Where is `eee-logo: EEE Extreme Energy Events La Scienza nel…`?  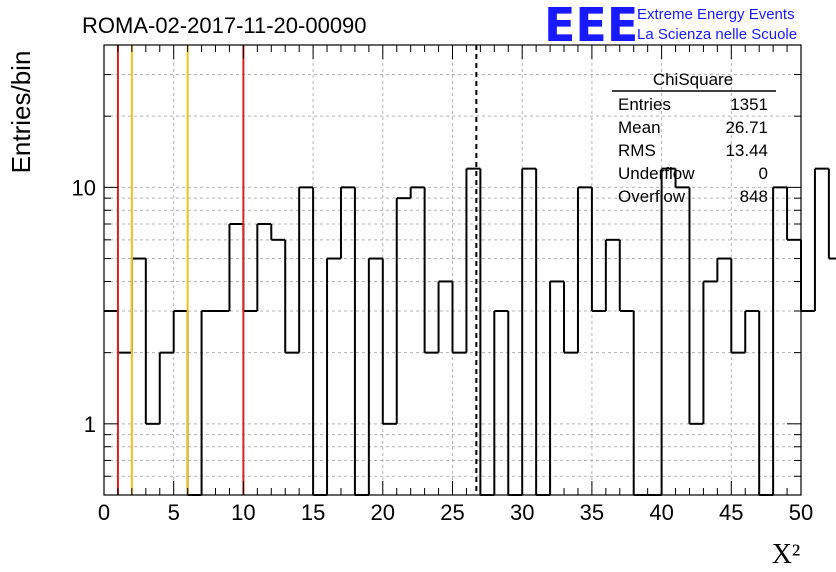 eee-logo: EEE Extreme Energy Events La Scienza nel… is located at coordinates (670, 26).